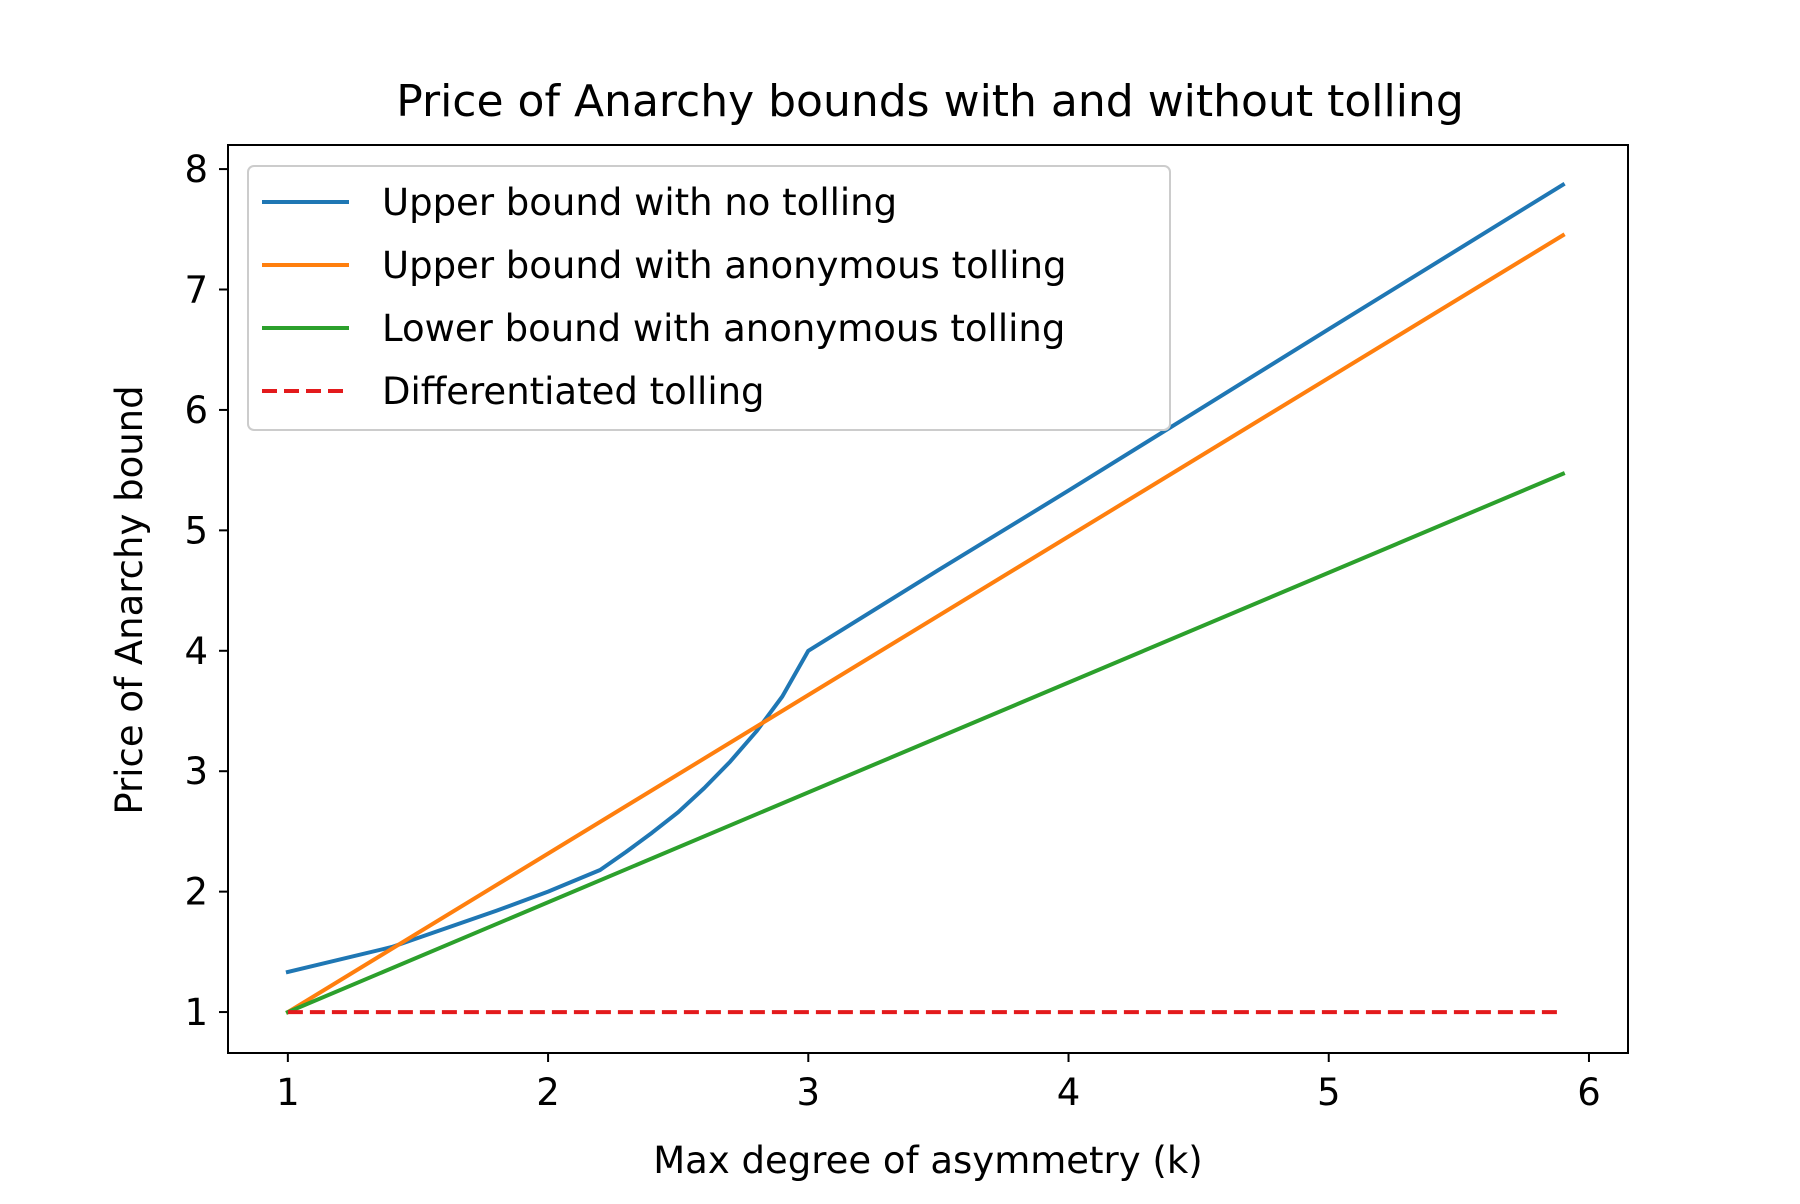 The image size is (1800, 1204). Describe the element at coordinates (1329, 1092) in the screenshot. I see `x-tick-label: 5` at that location.